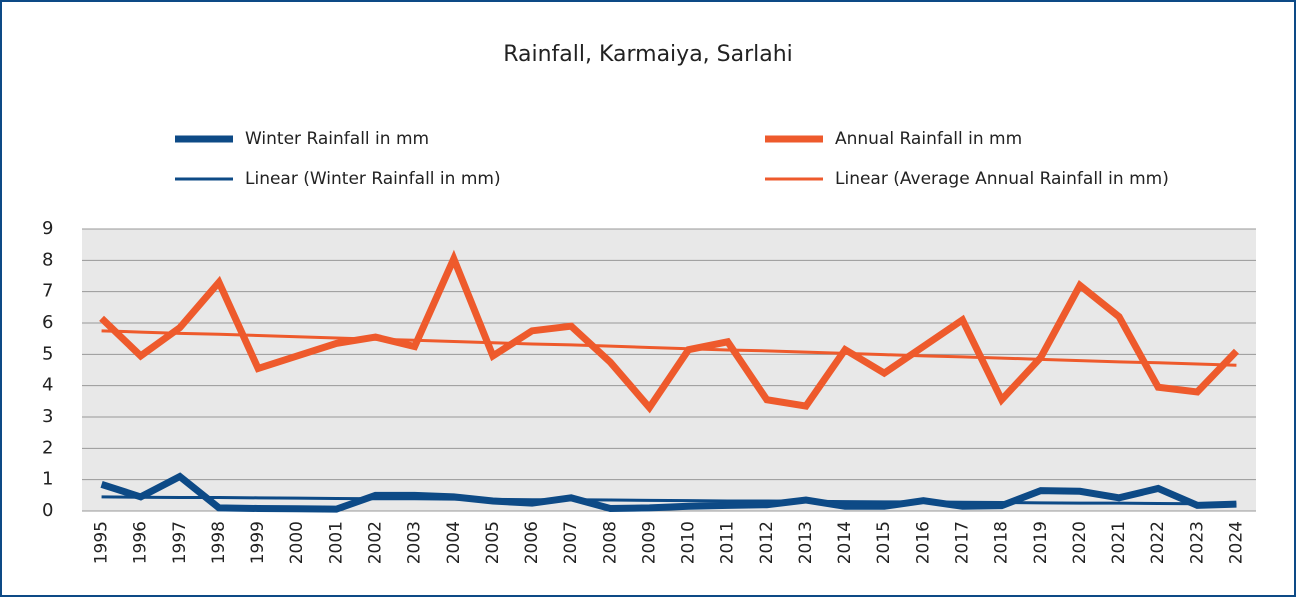 The height and width of the screenshot is (597, 1296). Describe the element at coordinates (1236, 542) in the screenshot. I see `x-tick-label: 2024` at that location.